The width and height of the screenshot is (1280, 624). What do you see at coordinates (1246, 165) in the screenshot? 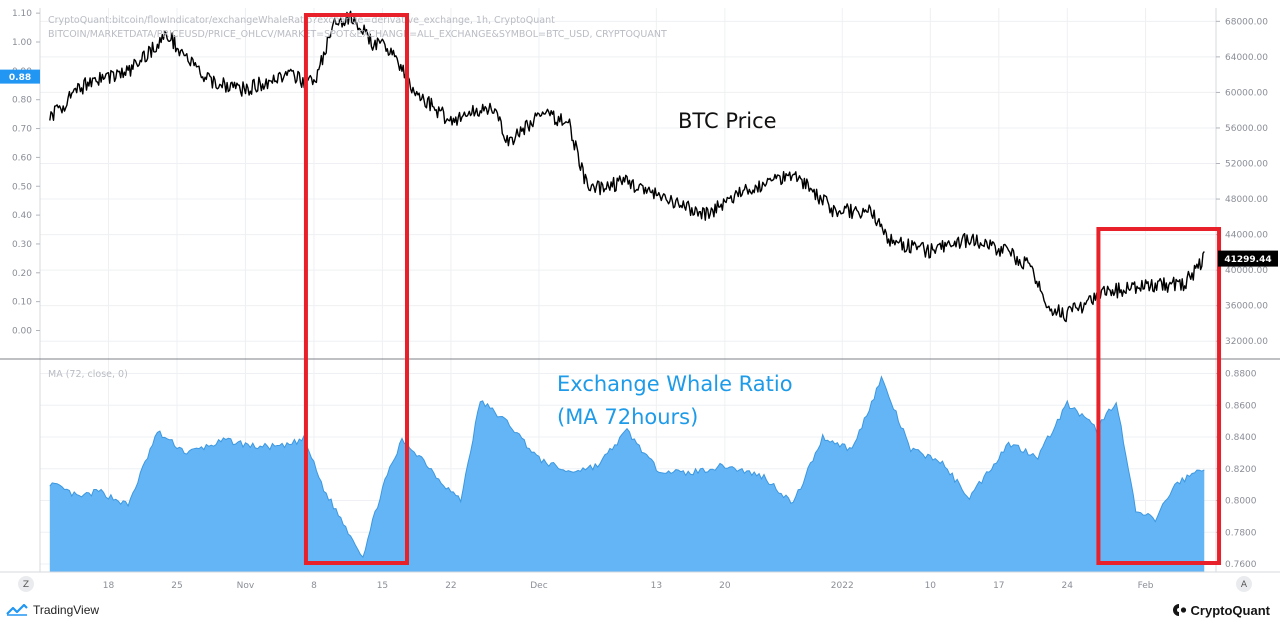
I see `price-axis-tick-label: 52000.00` at bounding box center [1246, 165].